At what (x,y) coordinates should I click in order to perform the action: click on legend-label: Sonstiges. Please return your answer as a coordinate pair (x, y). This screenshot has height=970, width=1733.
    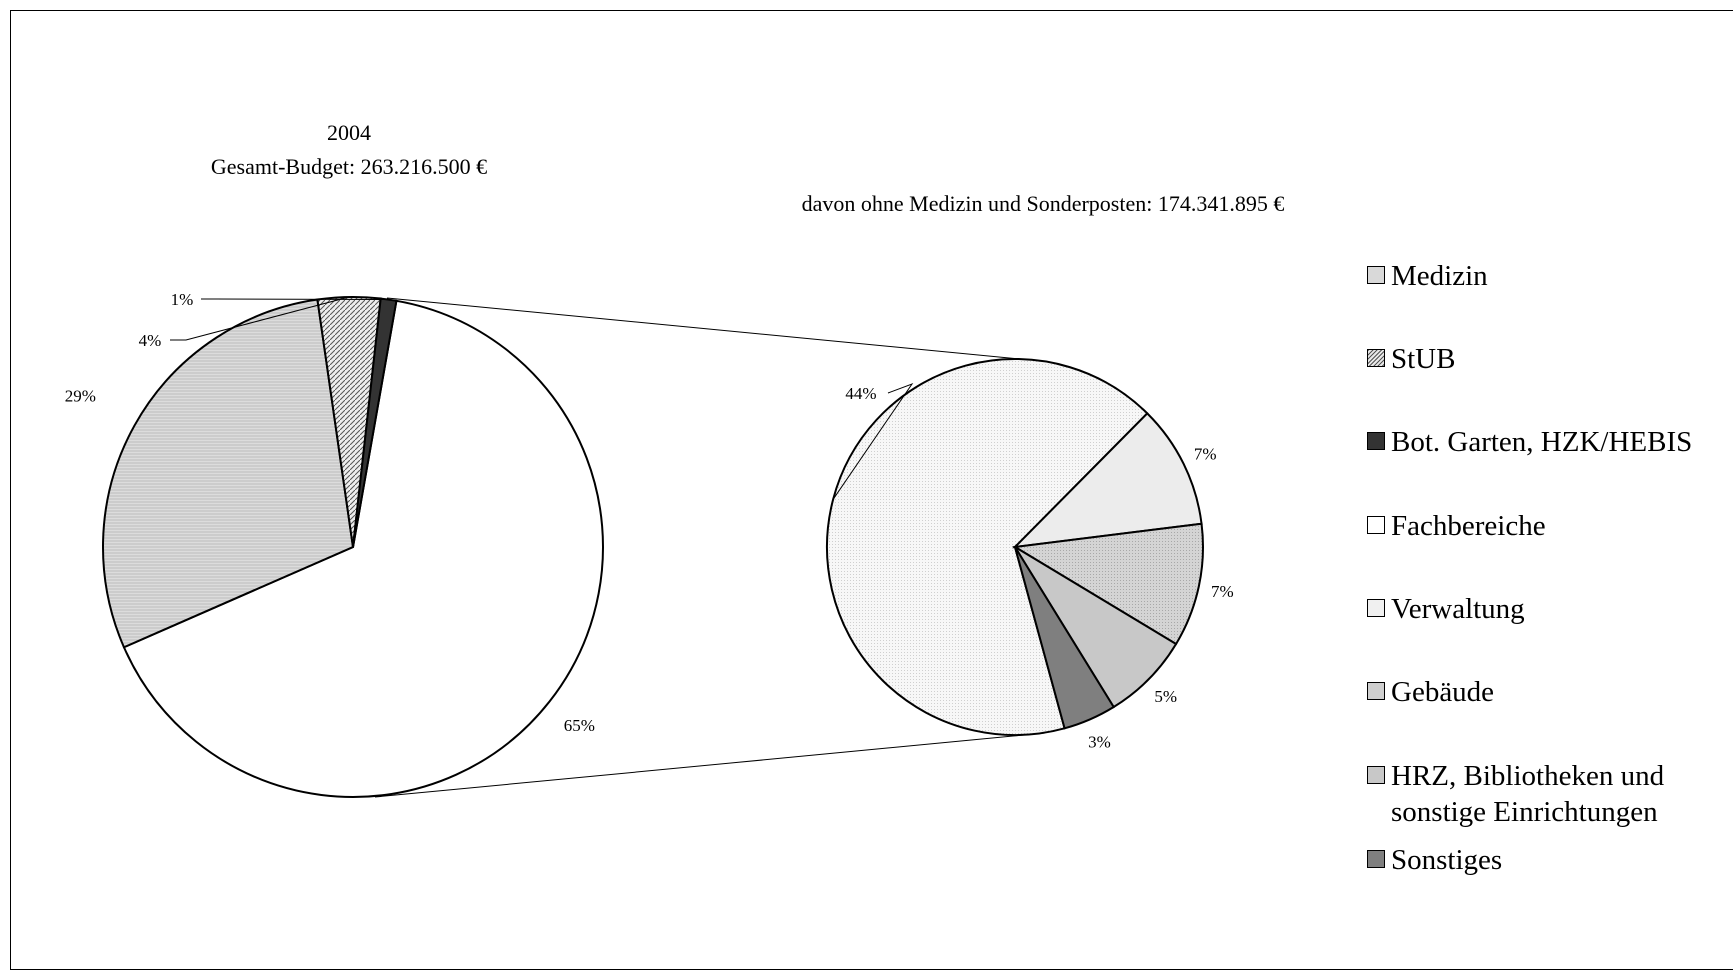
    Looking at the image, I should click on (1447, 860).